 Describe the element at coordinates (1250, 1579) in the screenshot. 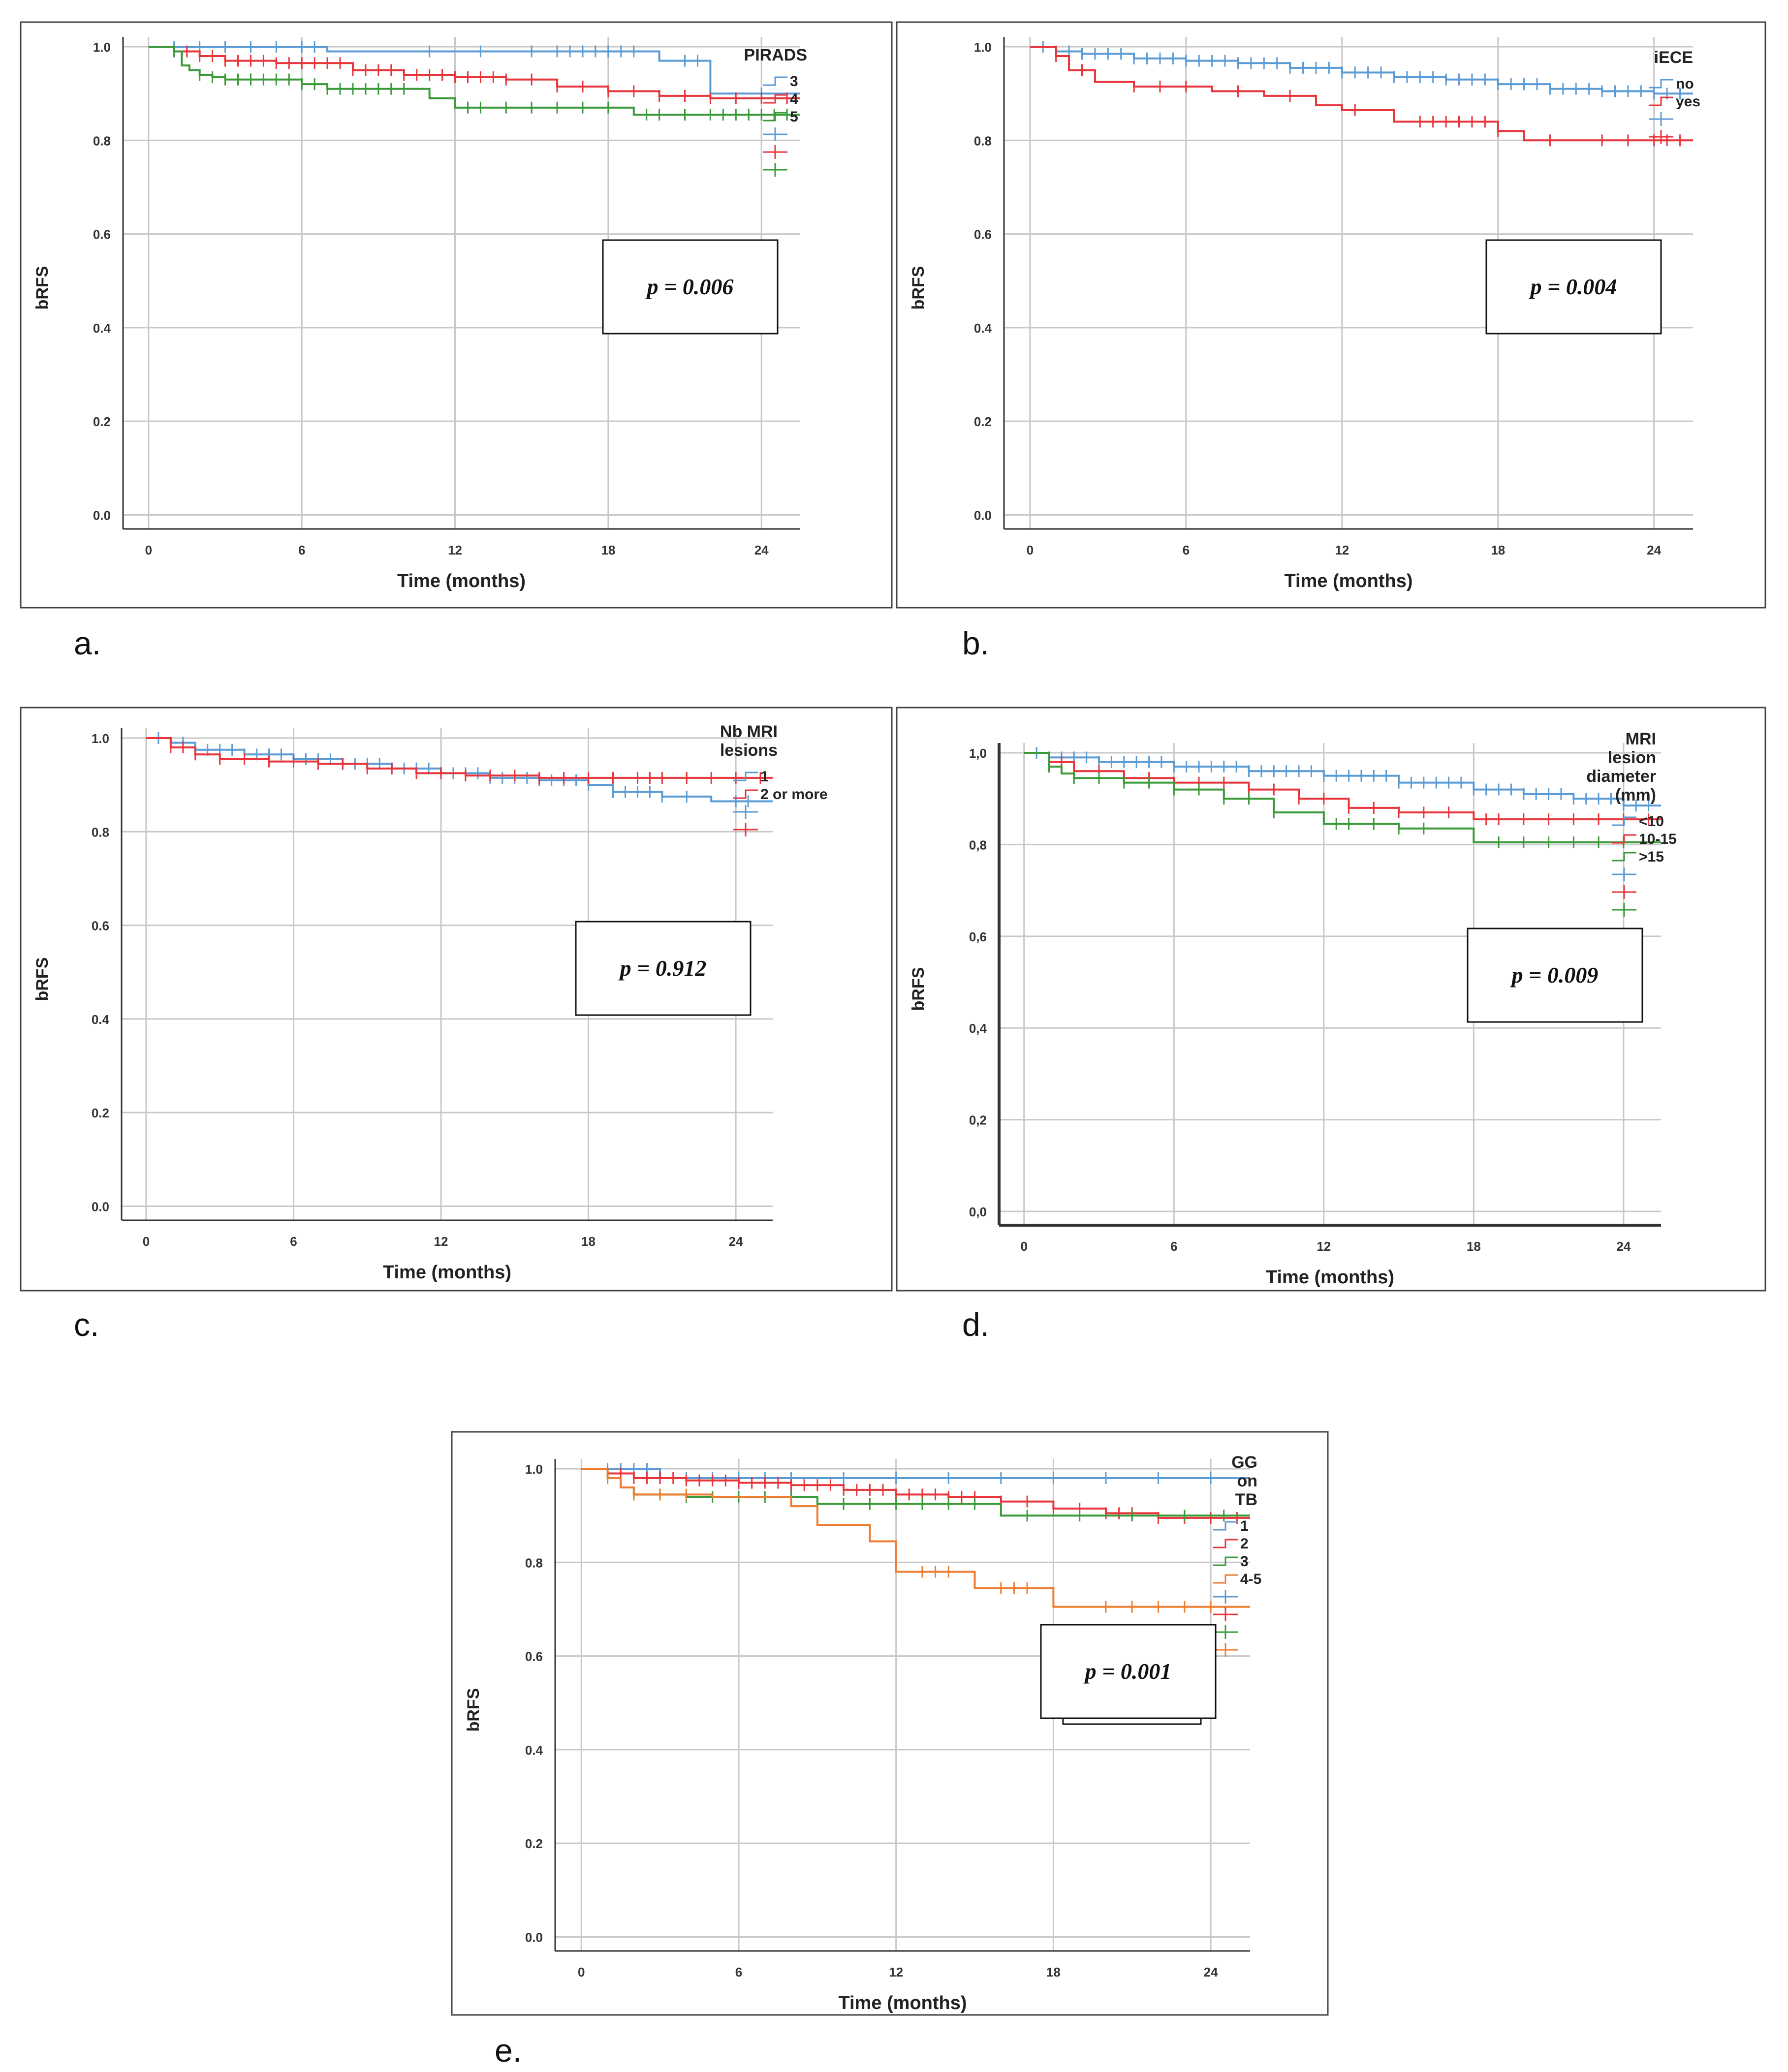

I see `legend-label: 4-5` at that location.